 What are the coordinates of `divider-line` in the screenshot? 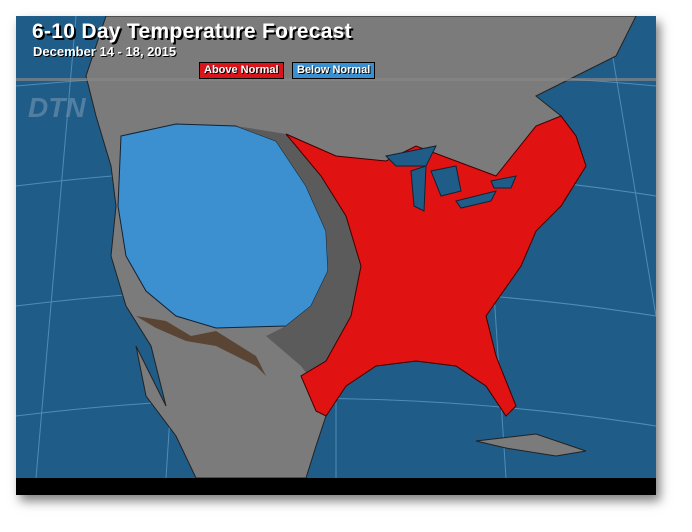 It's located at (336, 79).